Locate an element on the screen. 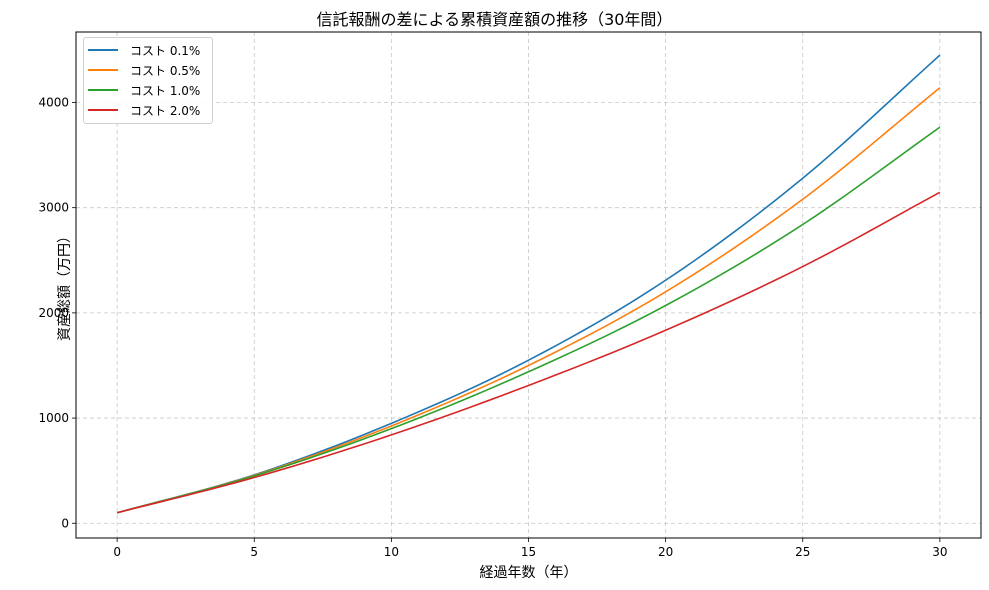 This screenshot has height=590, width=989. legend-item: コスト 0.1% is located at coordinates (144, 50).